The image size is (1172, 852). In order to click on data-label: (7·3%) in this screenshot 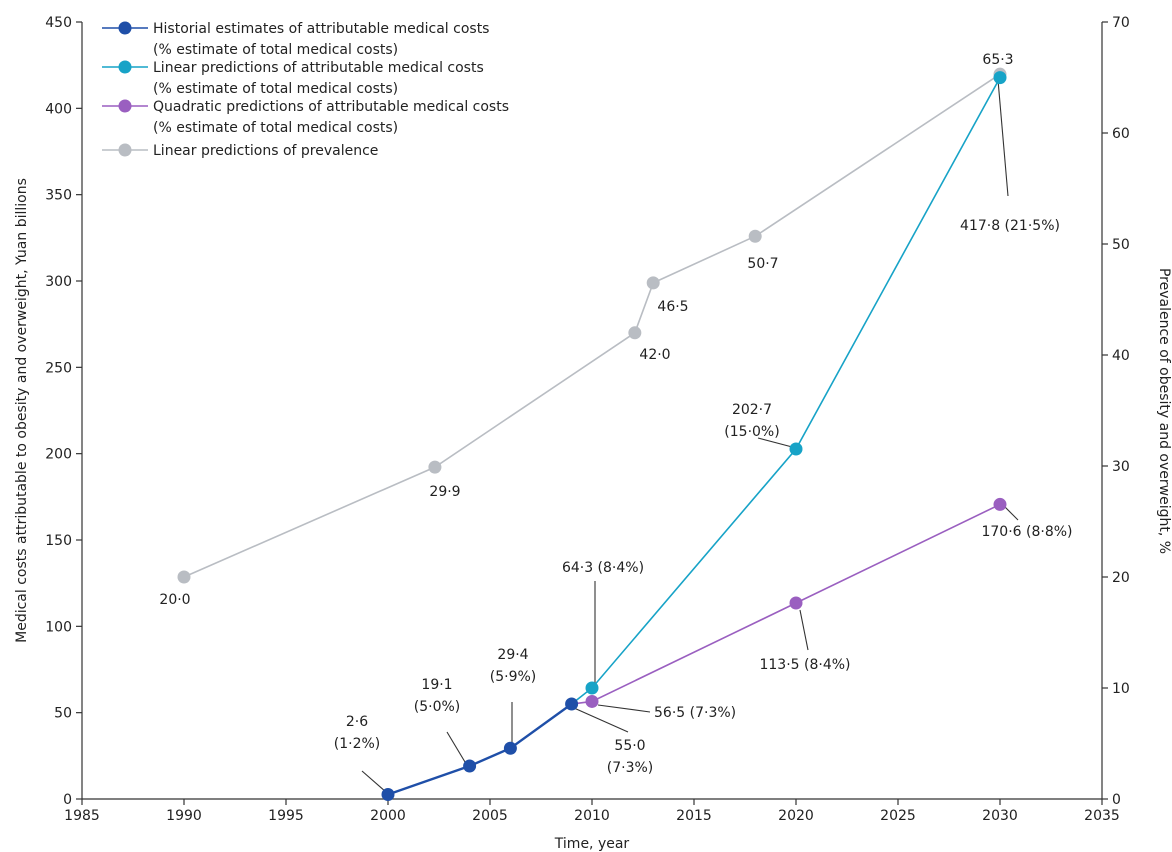, I will do `click(630, 768)`.